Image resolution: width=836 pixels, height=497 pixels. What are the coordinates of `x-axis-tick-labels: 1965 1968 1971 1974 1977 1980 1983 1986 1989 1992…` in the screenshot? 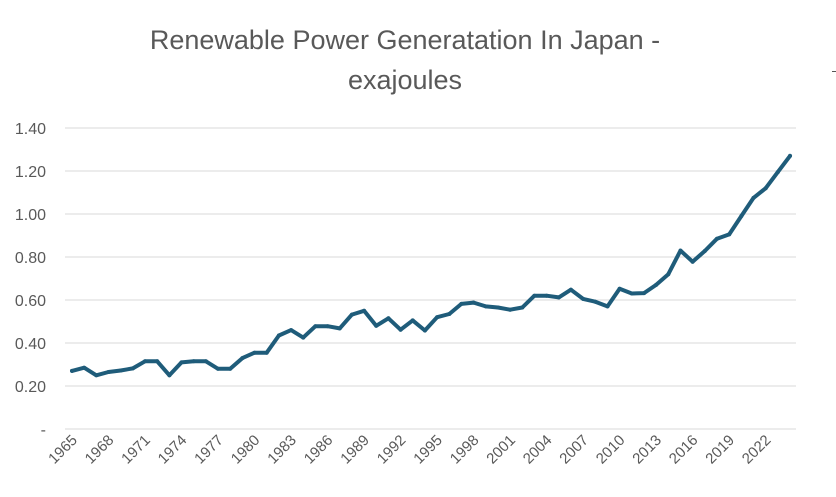 It's located at (409, 450).